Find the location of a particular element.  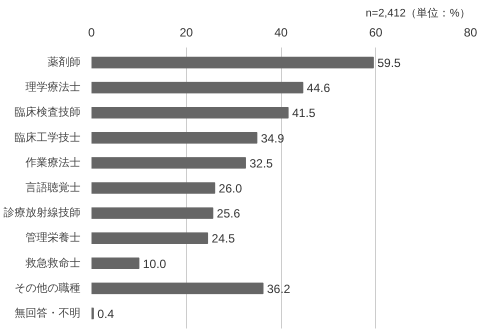

data-label: 44.6 is located at coordinates (318, 88).